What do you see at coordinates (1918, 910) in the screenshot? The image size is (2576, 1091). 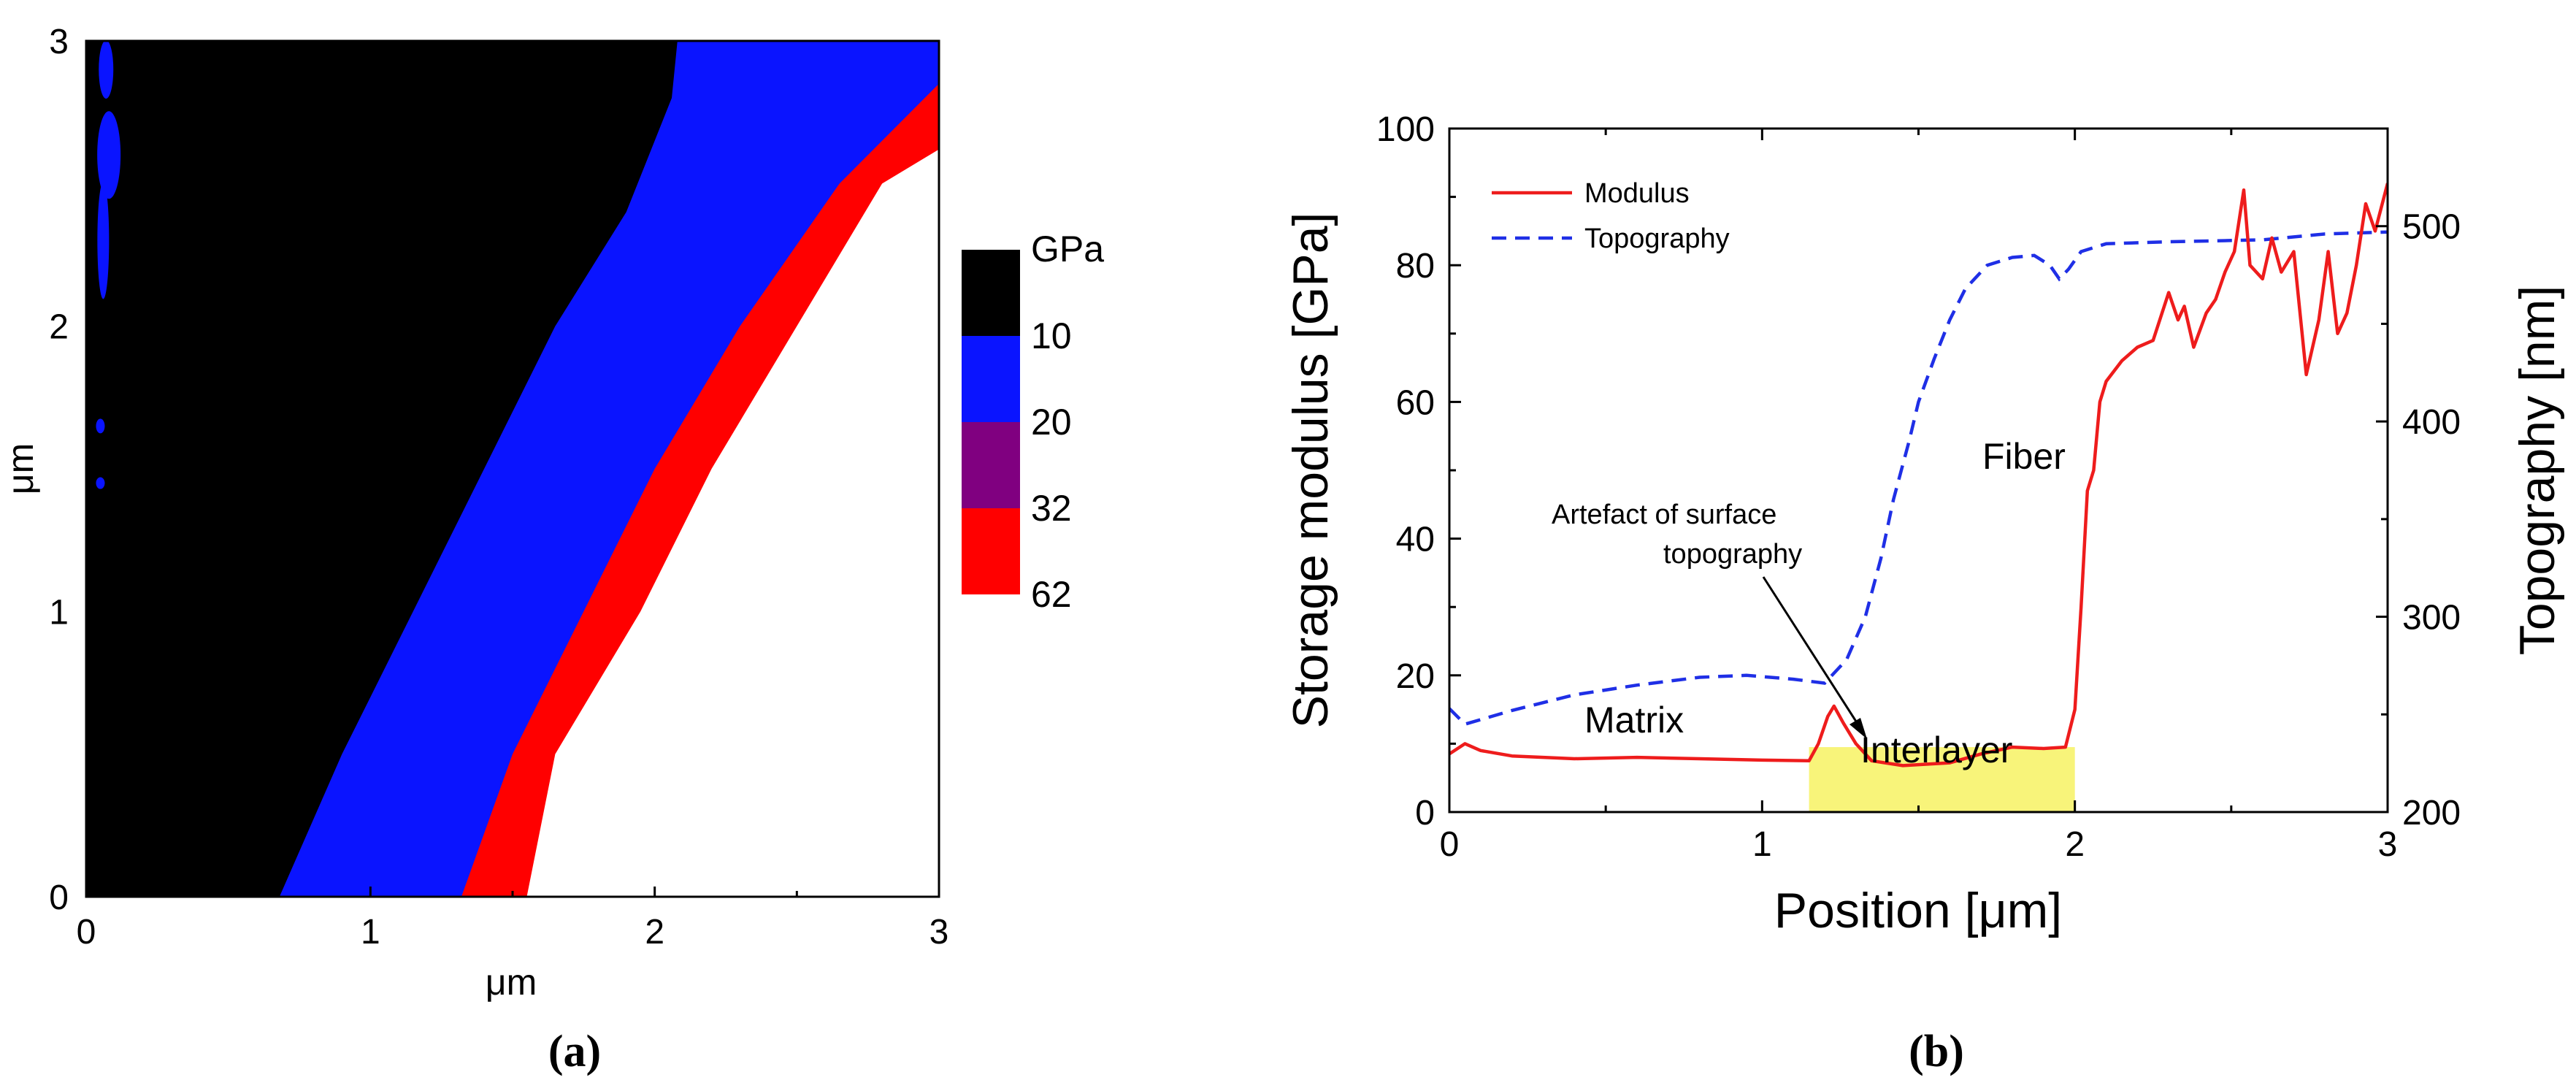 I see `x-axis-label: Position [μm]` at bounding box center [1918, 910].